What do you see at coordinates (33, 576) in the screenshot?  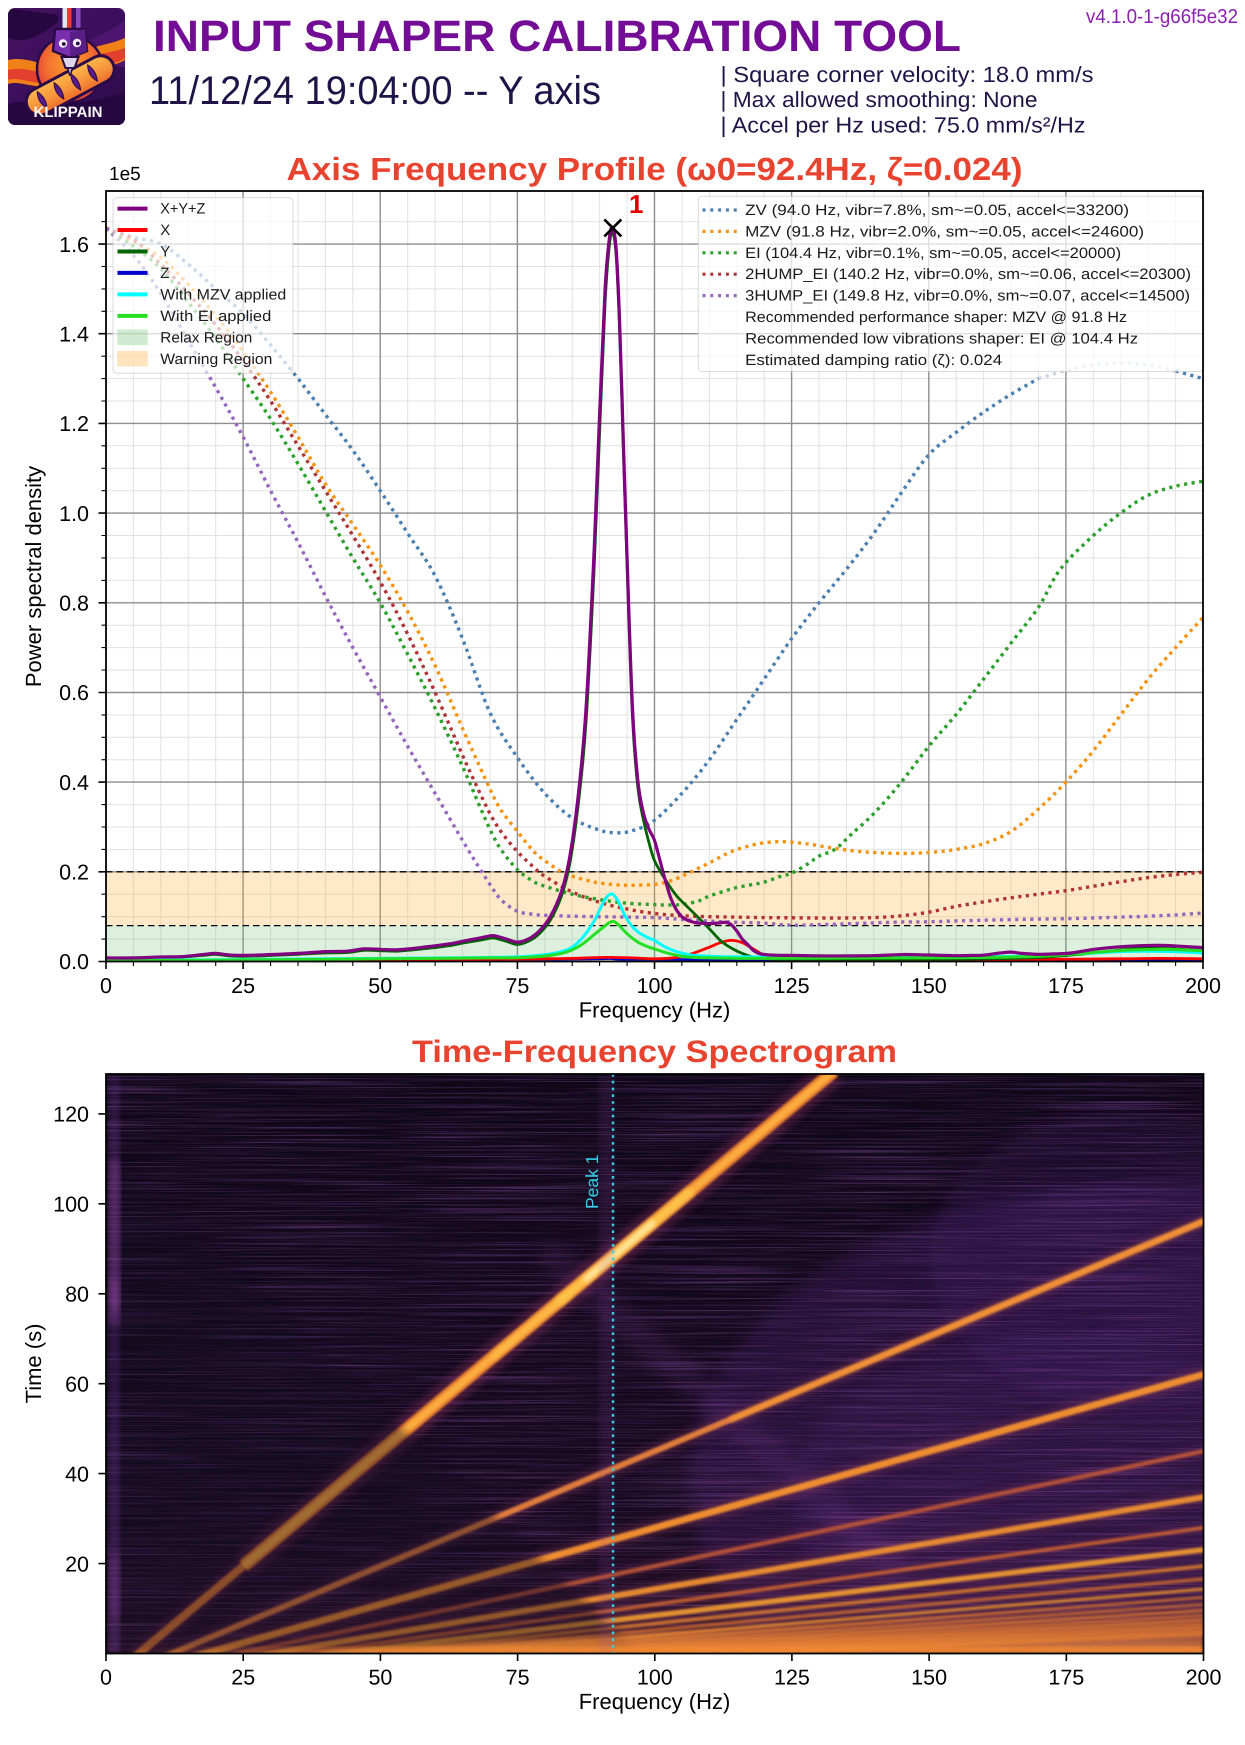 I see `svg-text: Power spectral density` at bounding box center [33, 576].